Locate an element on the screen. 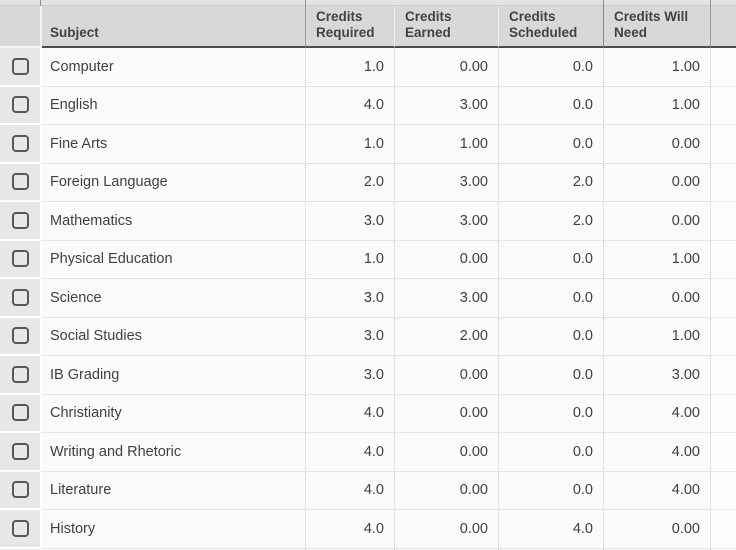  table-row: Christianity 4.0 0.00 0.0 4.00 is located at coordinates (368, 413).